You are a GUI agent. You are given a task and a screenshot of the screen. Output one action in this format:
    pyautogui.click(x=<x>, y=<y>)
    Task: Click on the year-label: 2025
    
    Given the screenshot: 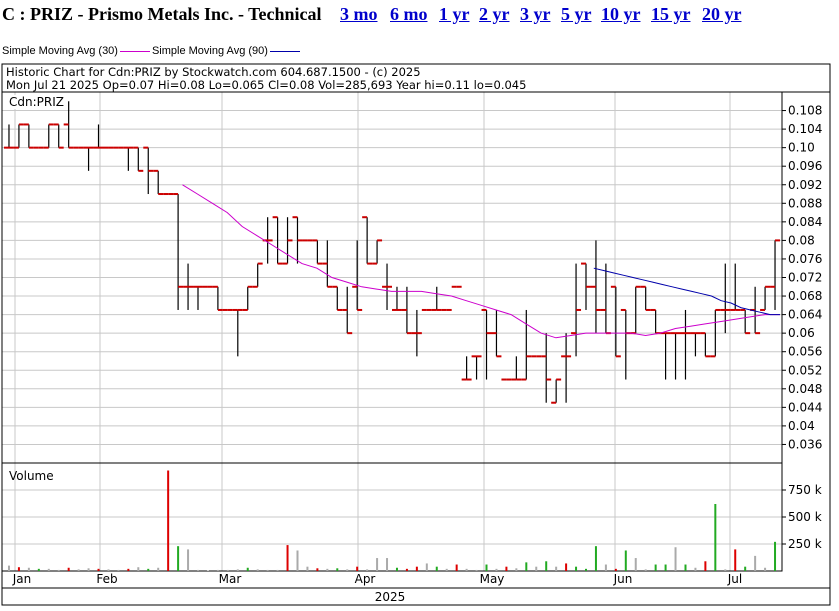 What is the action you would take?
    pyautogui.click(x=390, y=597)
    